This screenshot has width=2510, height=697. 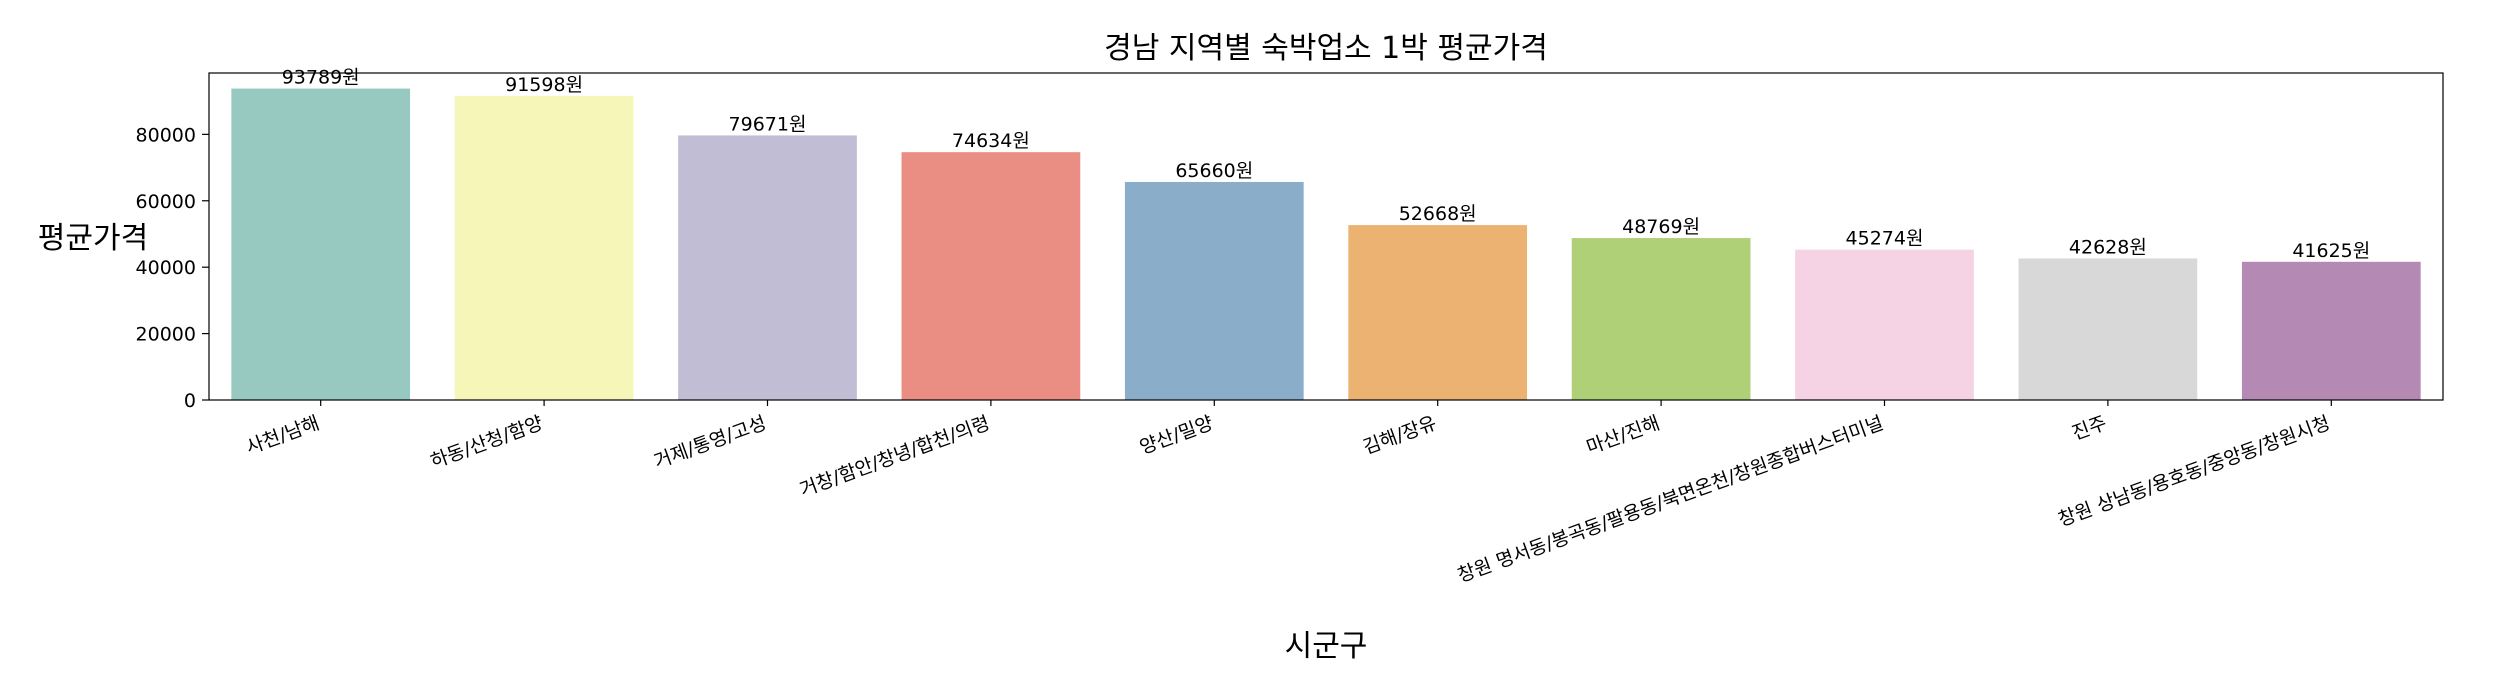 I want to click on data-label-5: 65660원, so click(x=1214, y=171).